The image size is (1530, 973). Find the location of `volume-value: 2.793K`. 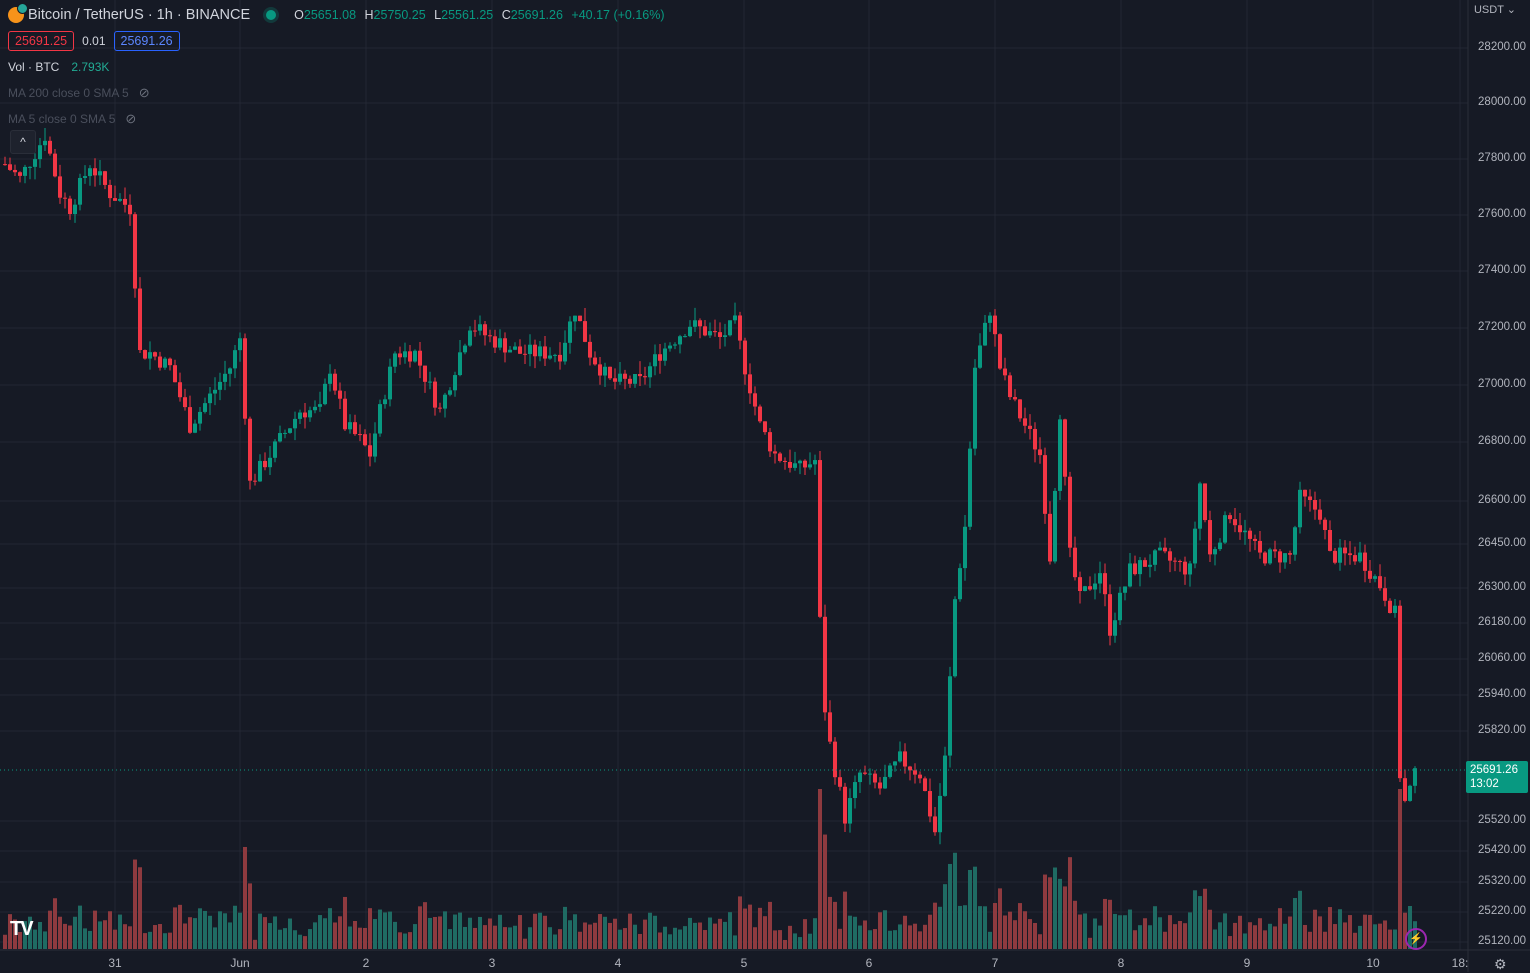

volume-value: 2.793K is located at coordinates (90, 67).